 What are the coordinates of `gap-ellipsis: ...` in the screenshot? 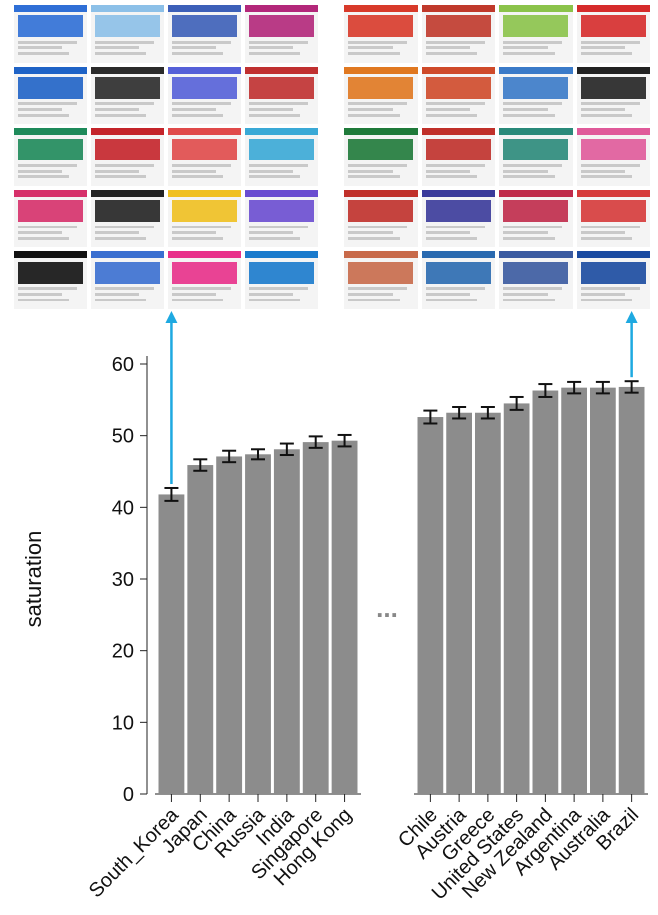 It's located at (387, 608).